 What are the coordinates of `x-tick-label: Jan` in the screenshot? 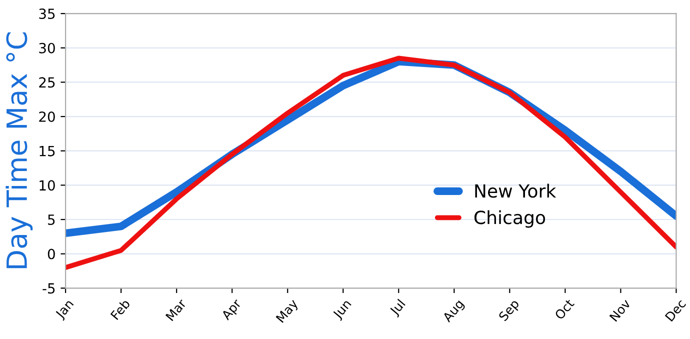 It's located at (65, 309).